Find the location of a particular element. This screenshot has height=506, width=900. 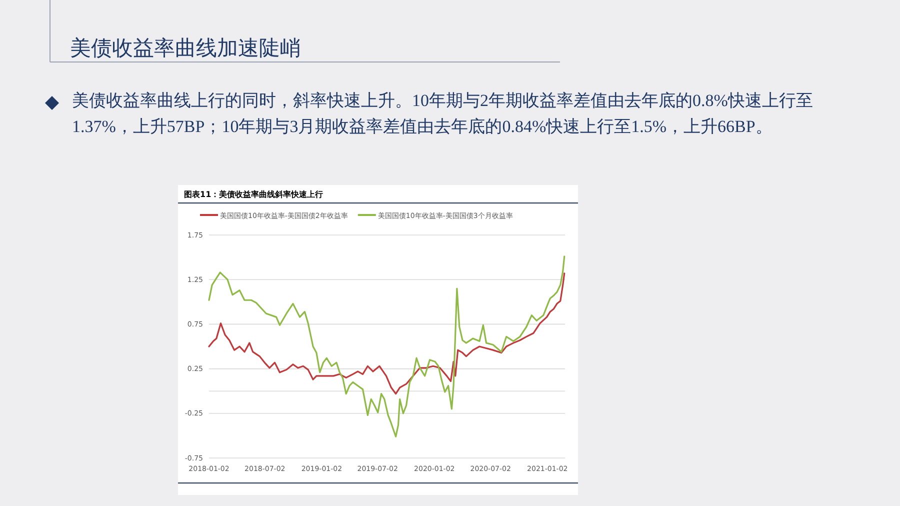

chart-title: 美债收益率曲线加速陡峭 is located at coordinates (185, 48).